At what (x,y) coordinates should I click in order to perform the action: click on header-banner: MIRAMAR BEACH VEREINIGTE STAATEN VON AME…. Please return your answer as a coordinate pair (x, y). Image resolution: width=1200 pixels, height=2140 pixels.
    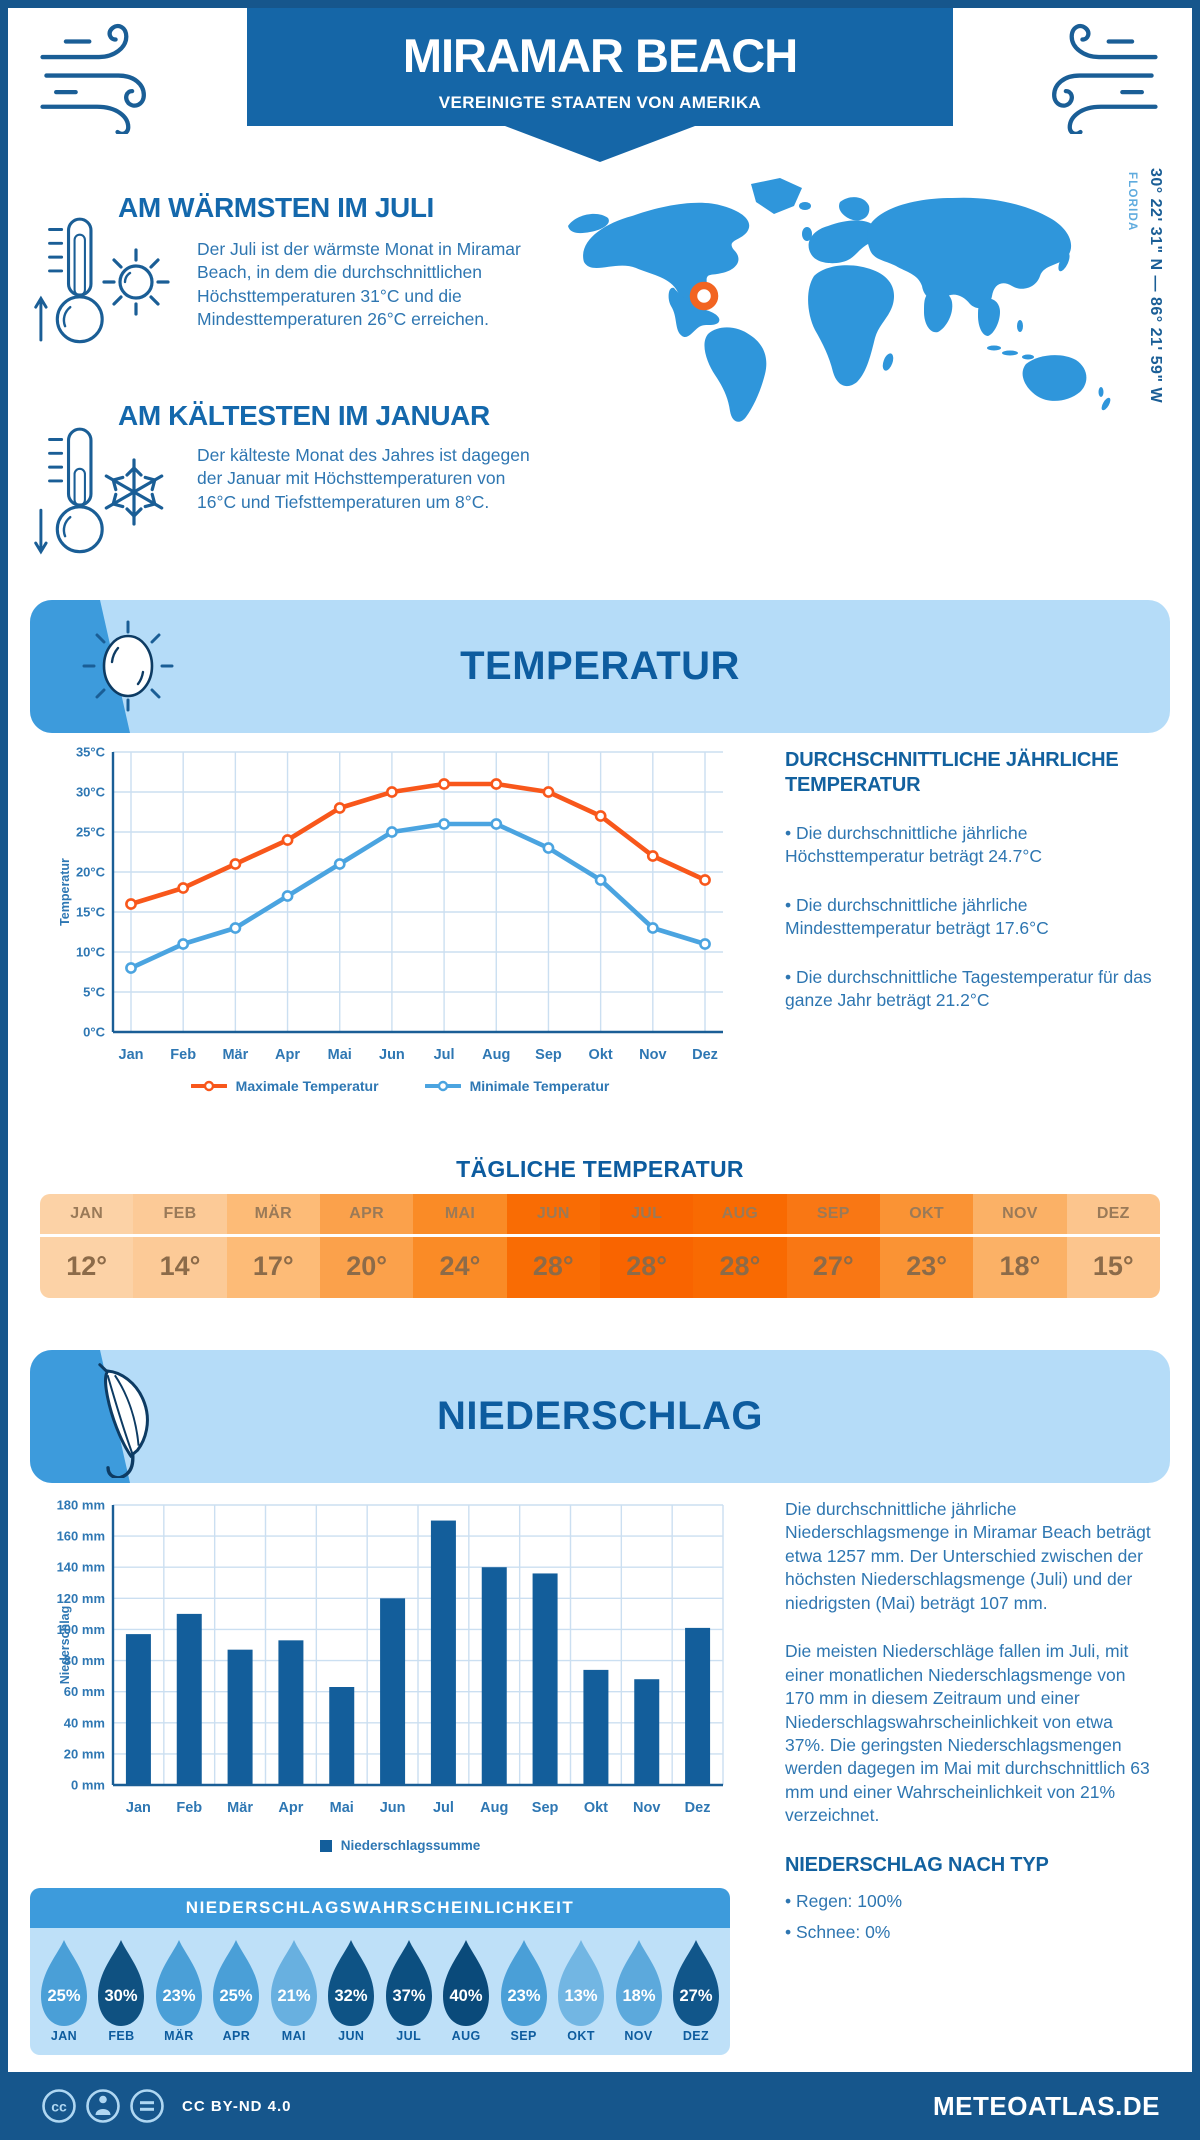
    Looking at the image, I should click on (600, 67).